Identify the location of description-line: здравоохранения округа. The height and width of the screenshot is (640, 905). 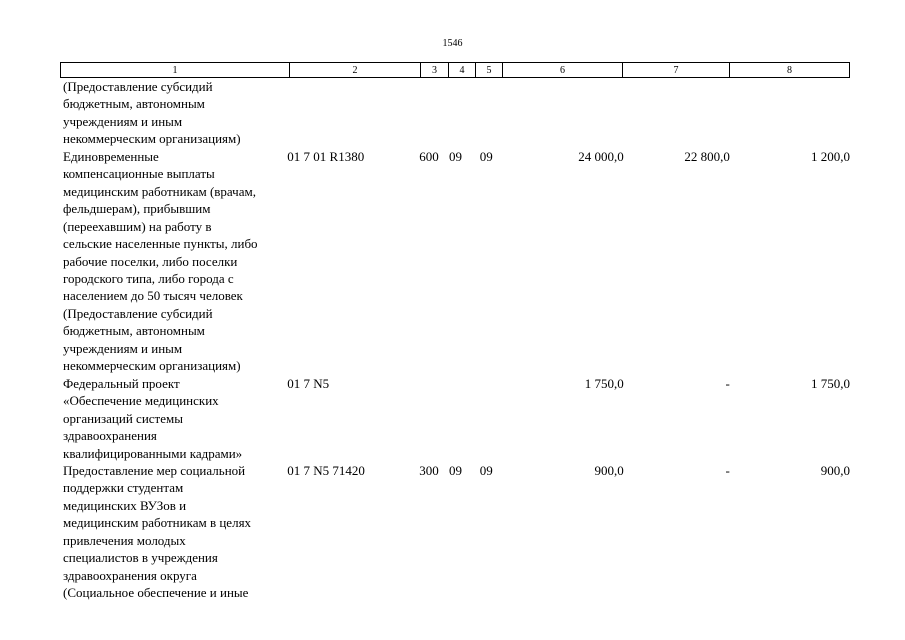
(130, 575).